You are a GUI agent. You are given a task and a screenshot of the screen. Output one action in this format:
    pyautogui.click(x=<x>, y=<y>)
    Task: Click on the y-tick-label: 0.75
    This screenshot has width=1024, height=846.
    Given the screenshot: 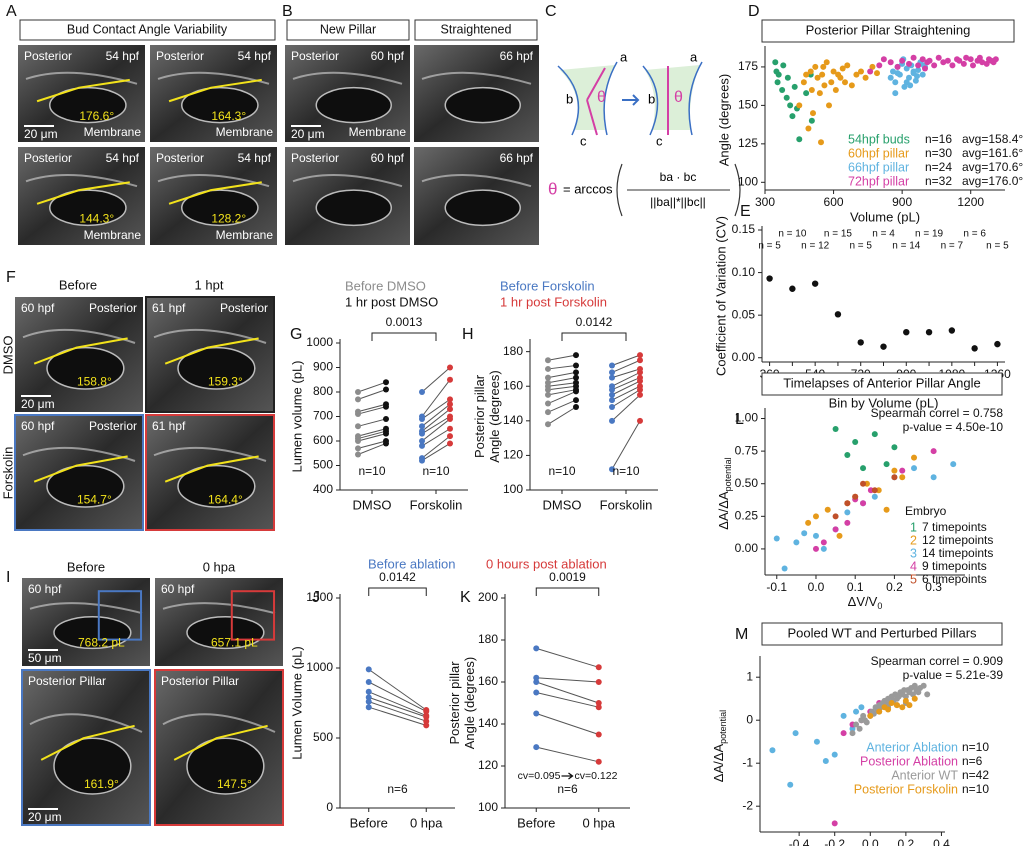 What is the action you would take?
    pyautogui.click(x=747, y=450)
    